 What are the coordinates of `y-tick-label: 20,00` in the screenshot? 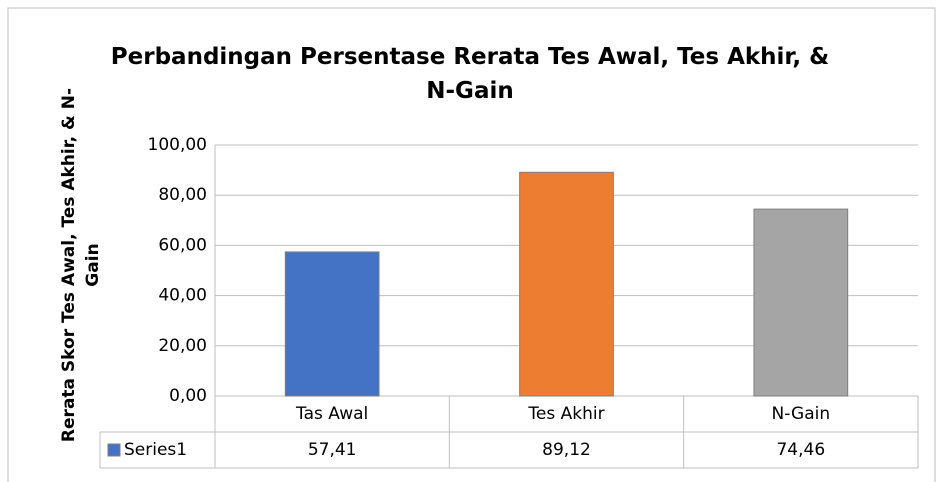 It's located at (182, 346).